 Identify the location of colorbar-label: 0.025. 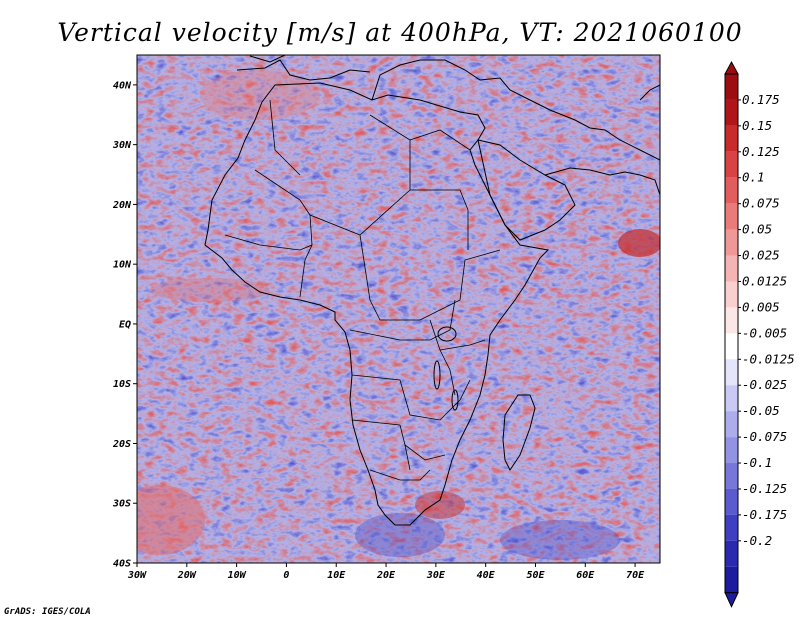
(761, 255).